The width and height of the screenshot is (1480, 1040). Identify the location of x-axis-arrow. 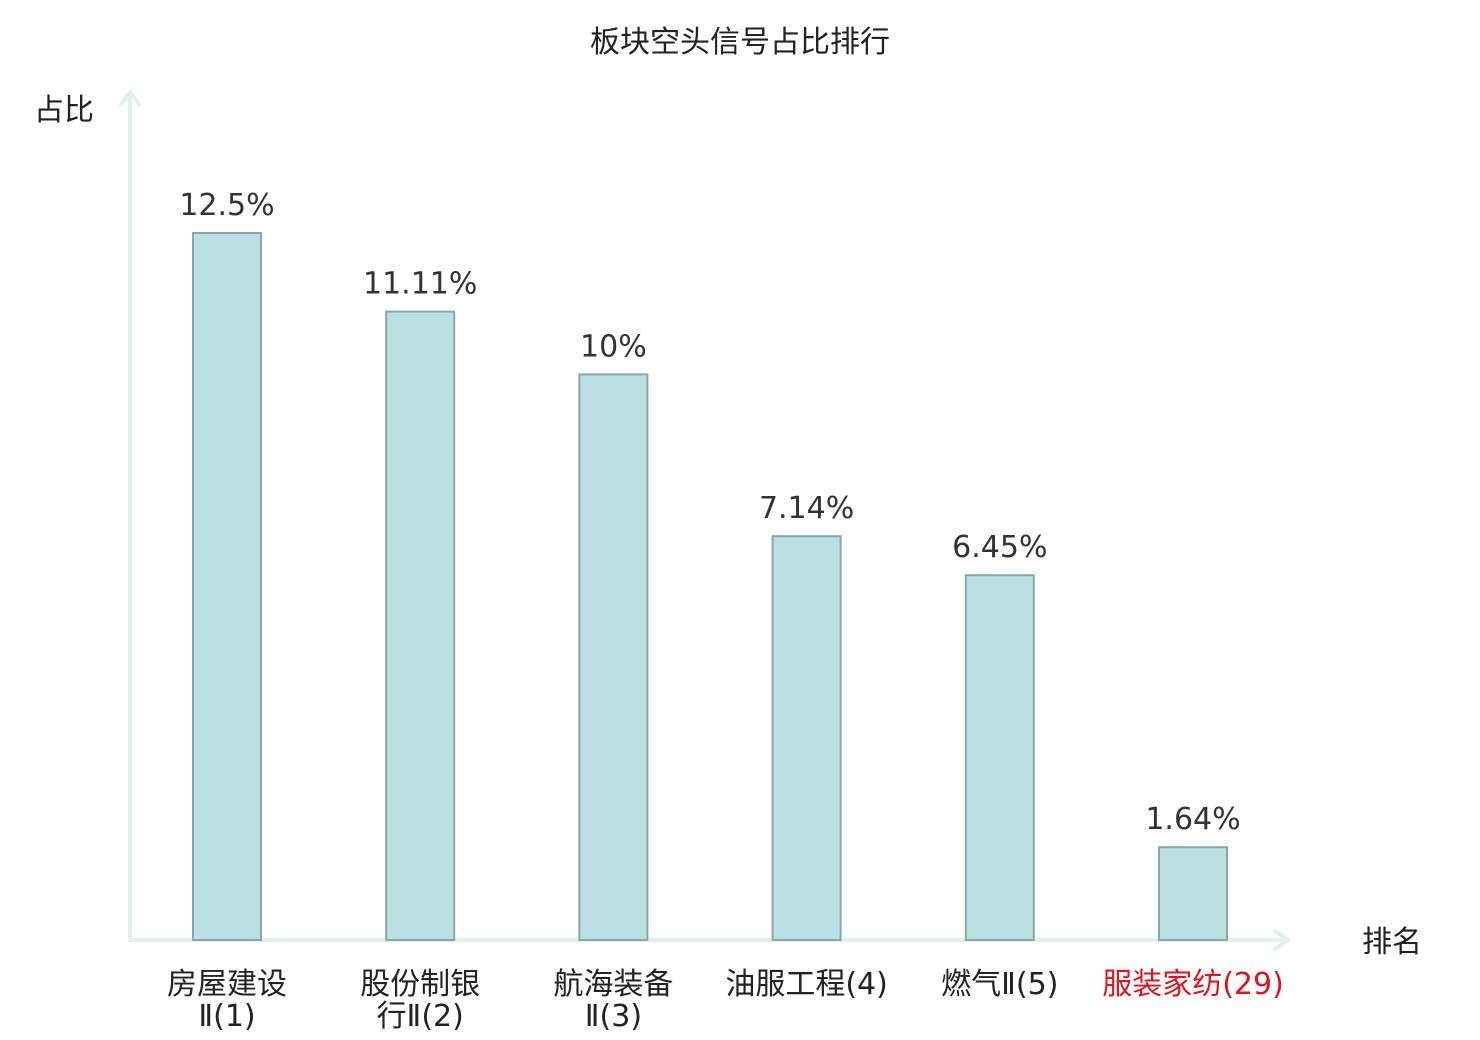
(1282, 940).